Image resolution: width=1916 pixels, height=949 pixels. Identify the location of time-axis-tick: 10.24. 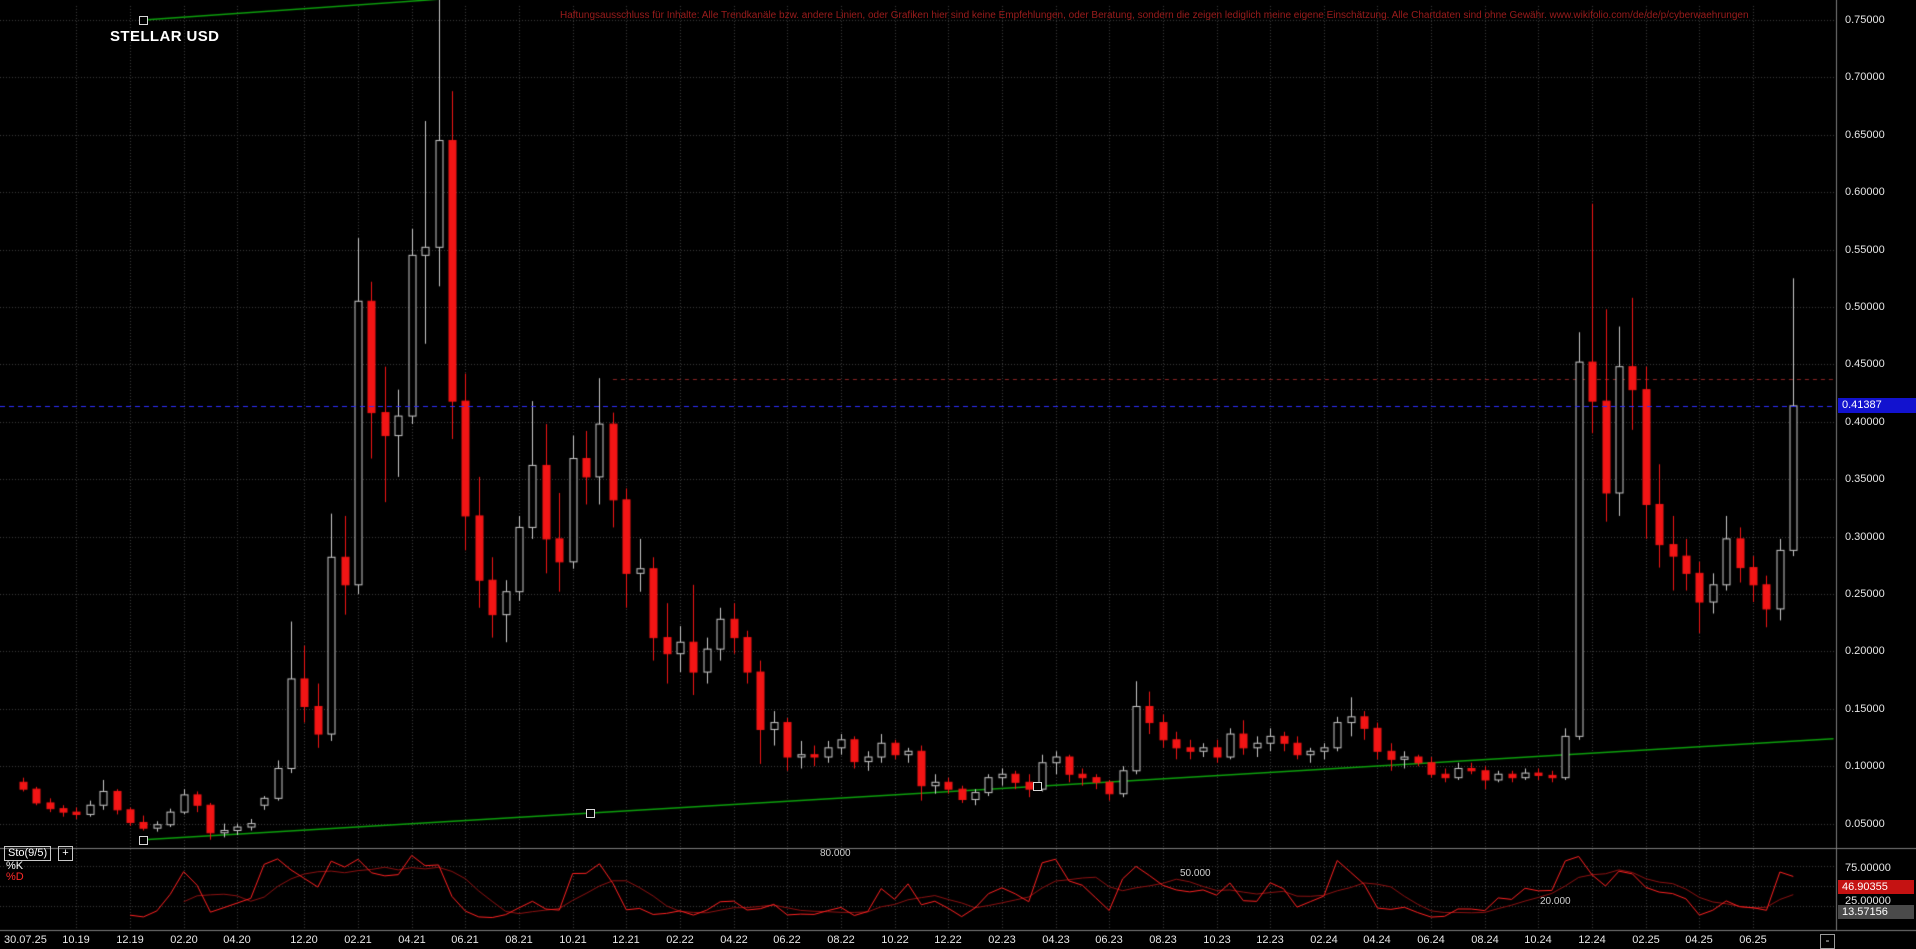
(1538, 940).